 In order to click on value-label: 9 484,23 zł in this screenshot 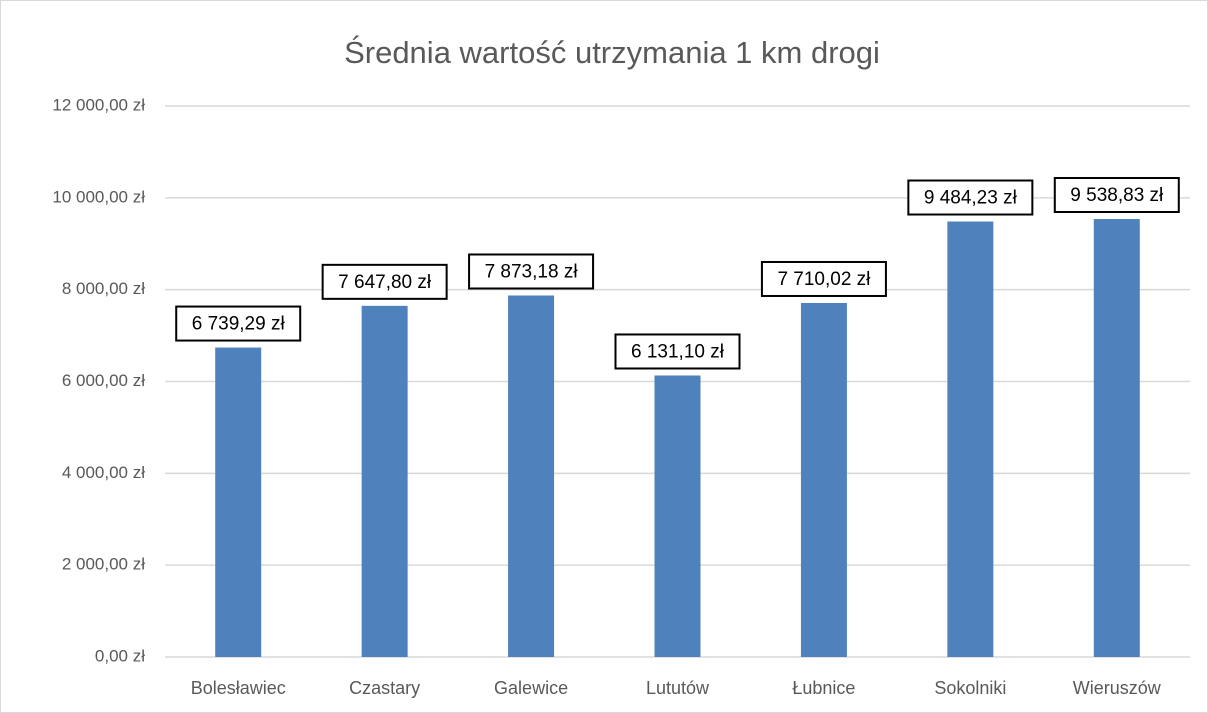, I will do `click(971, 198)`.